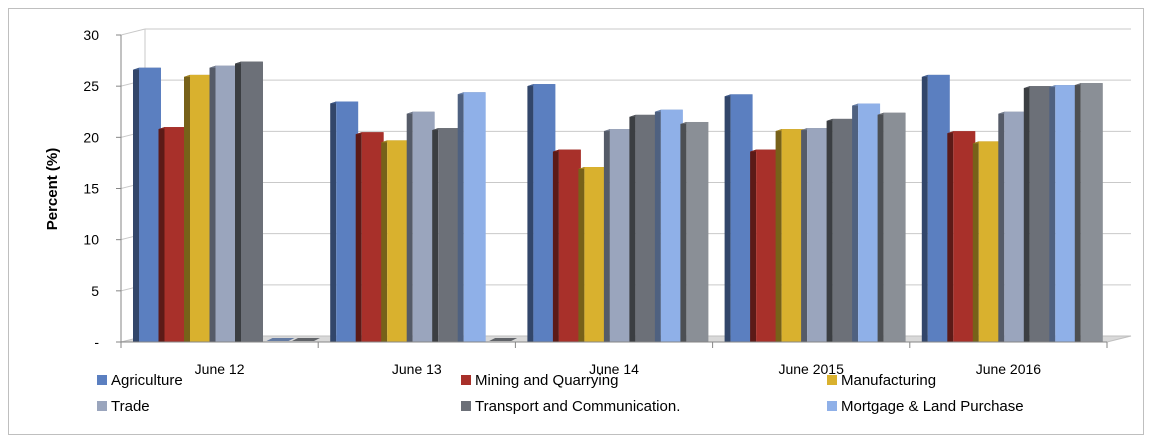 The width and height of the screenshot is (1152, 441). What do you see at coordinates (417, 369) in the screenshot?
I see `x-tick-label: June 13` at bounding box center [417, 369].